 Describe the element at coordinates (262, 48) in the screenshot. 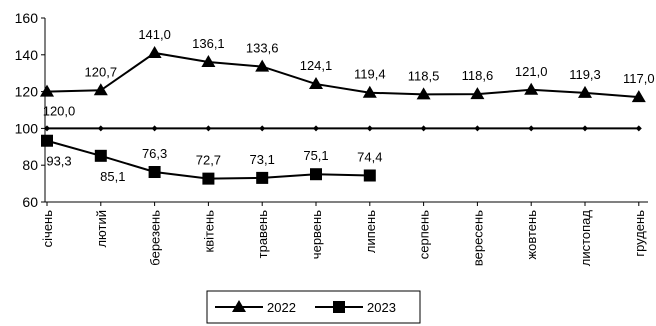

I see `data-label: 133,6` at that location.